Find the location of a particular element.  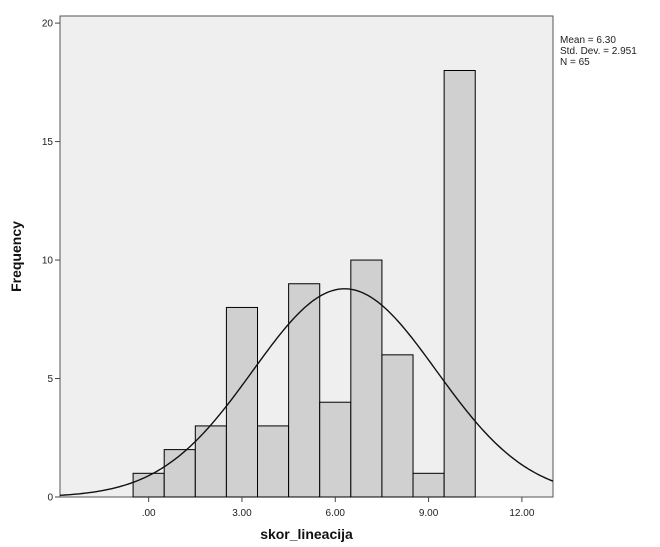

y-tick-label: 10 is located at coordinates (48, 261).